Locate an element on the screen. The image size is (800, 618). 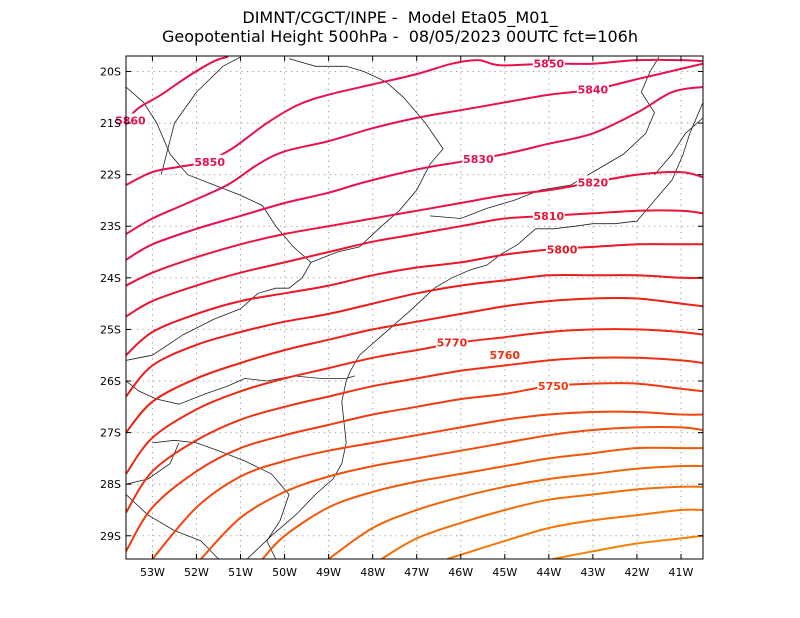
contour-label: 5810 is located at coordinates (549, 216).